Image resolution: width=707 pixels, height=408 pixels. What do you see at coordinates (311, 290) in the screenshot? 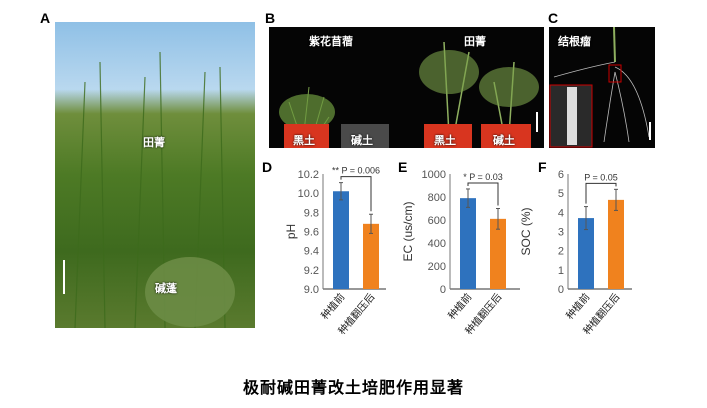
I see `y-tick-label: 9.0` at bounding box center [311, 290].